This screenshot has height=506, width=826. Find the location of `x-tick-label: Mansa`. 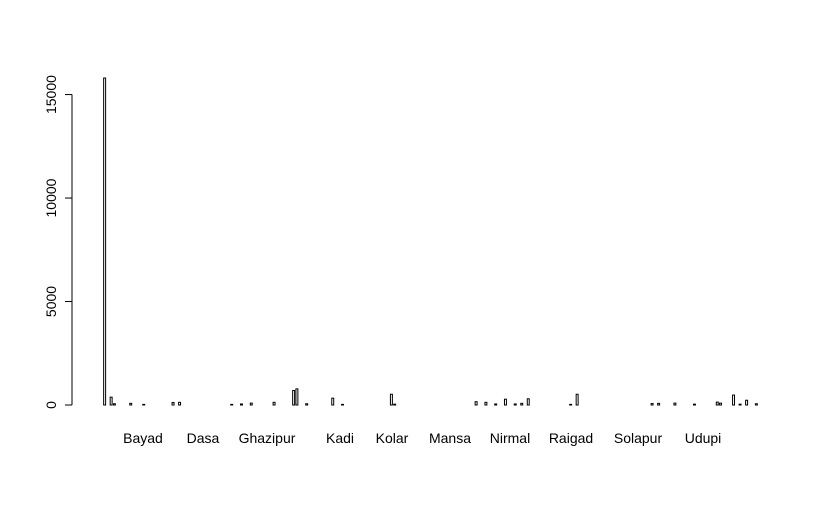

x-tick-label: Mansa is located at coordinates (450, 438).